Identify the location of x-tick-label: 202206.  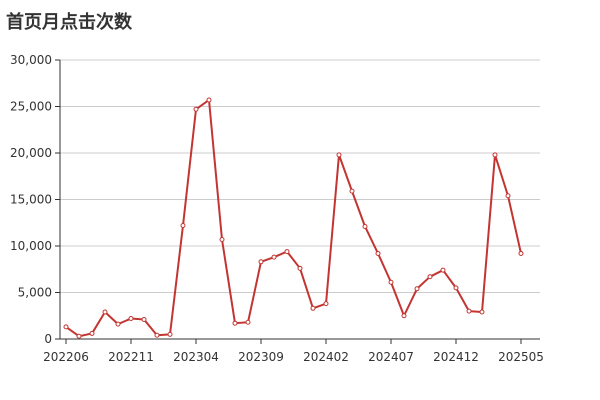
(66, 357).